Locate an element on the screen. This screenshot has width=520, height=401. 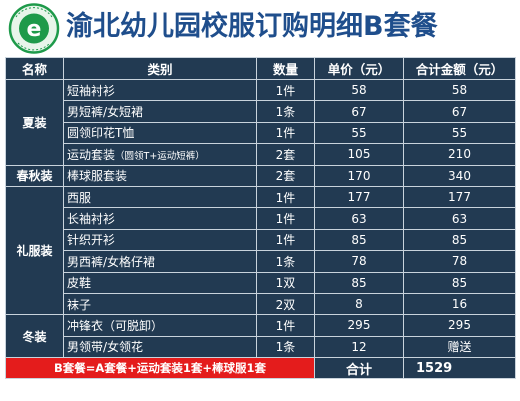
table-row: 圆领印花T恤 1件 55 55 is located at coordinates (261, 133).